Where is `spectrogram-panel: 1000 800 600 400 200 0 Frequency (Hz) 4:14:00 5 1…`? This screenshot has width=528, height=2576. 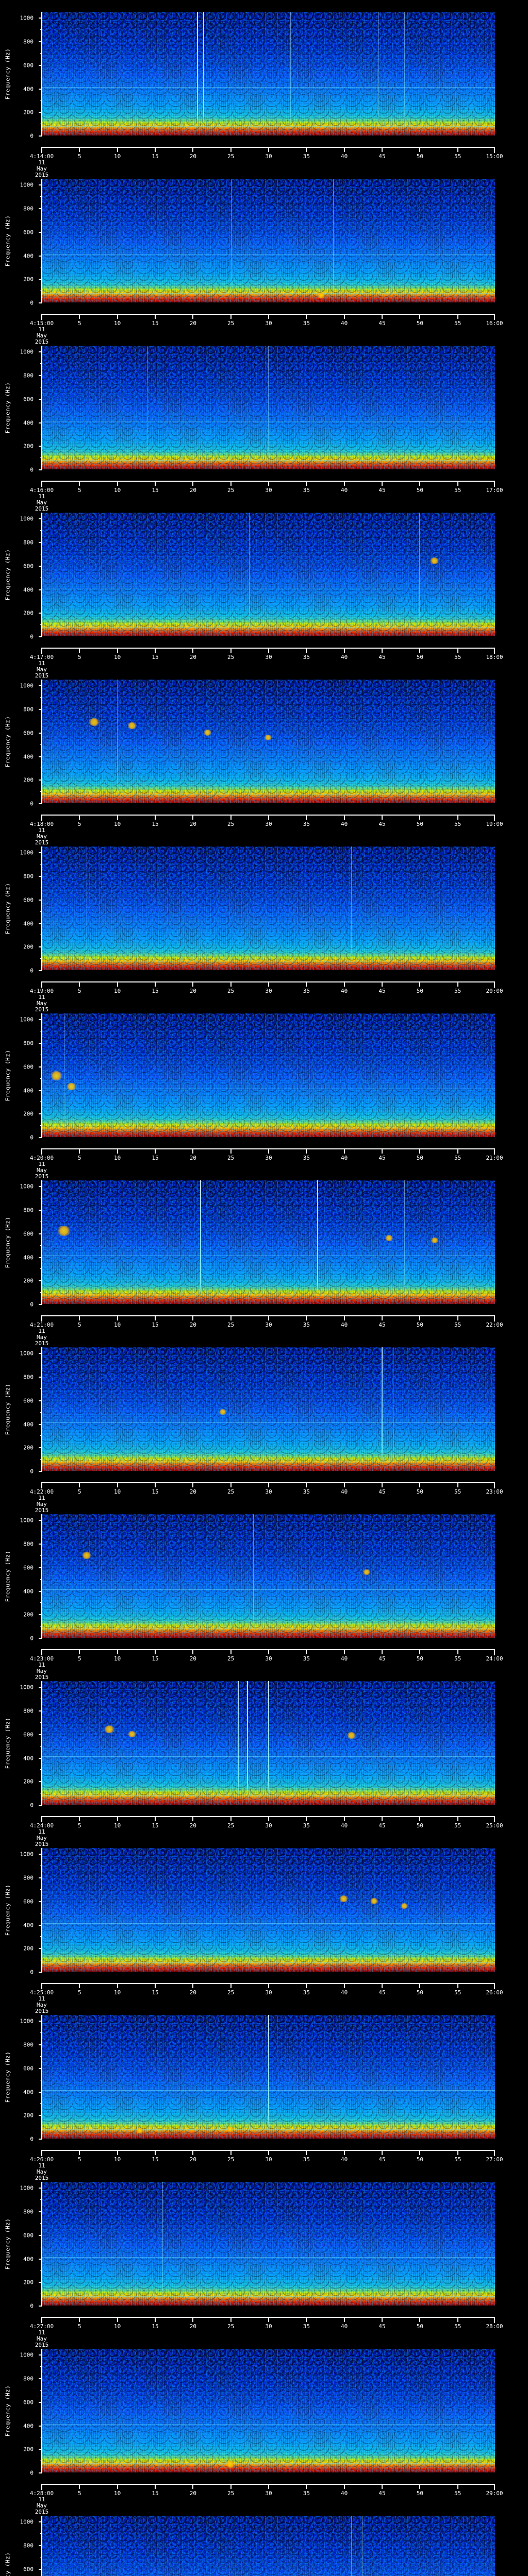 spectrogram-panel: 1000 800 600 400 200 0 Frequency (Hz) 4:14:00 5 1… is located at coordinates (264, 89).